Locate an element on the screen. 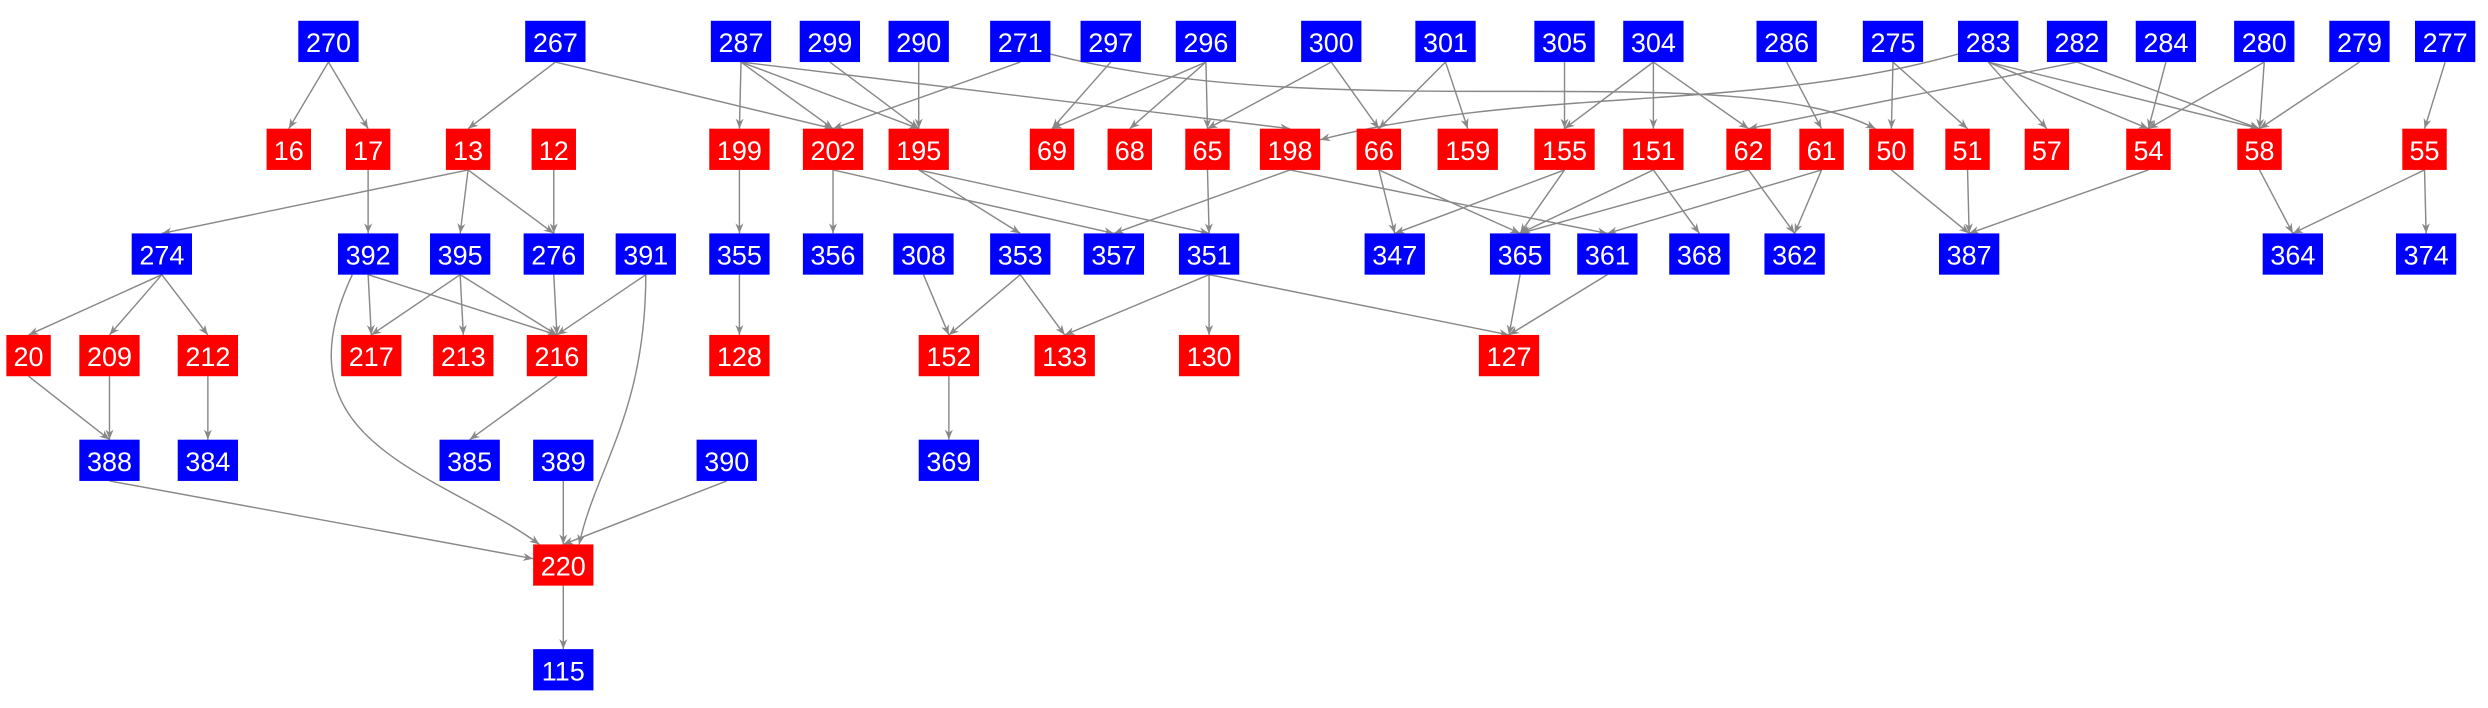 The height and width of the screenshot is (708, 2488). node-55: 55 is located at coordinates (2424, 149).